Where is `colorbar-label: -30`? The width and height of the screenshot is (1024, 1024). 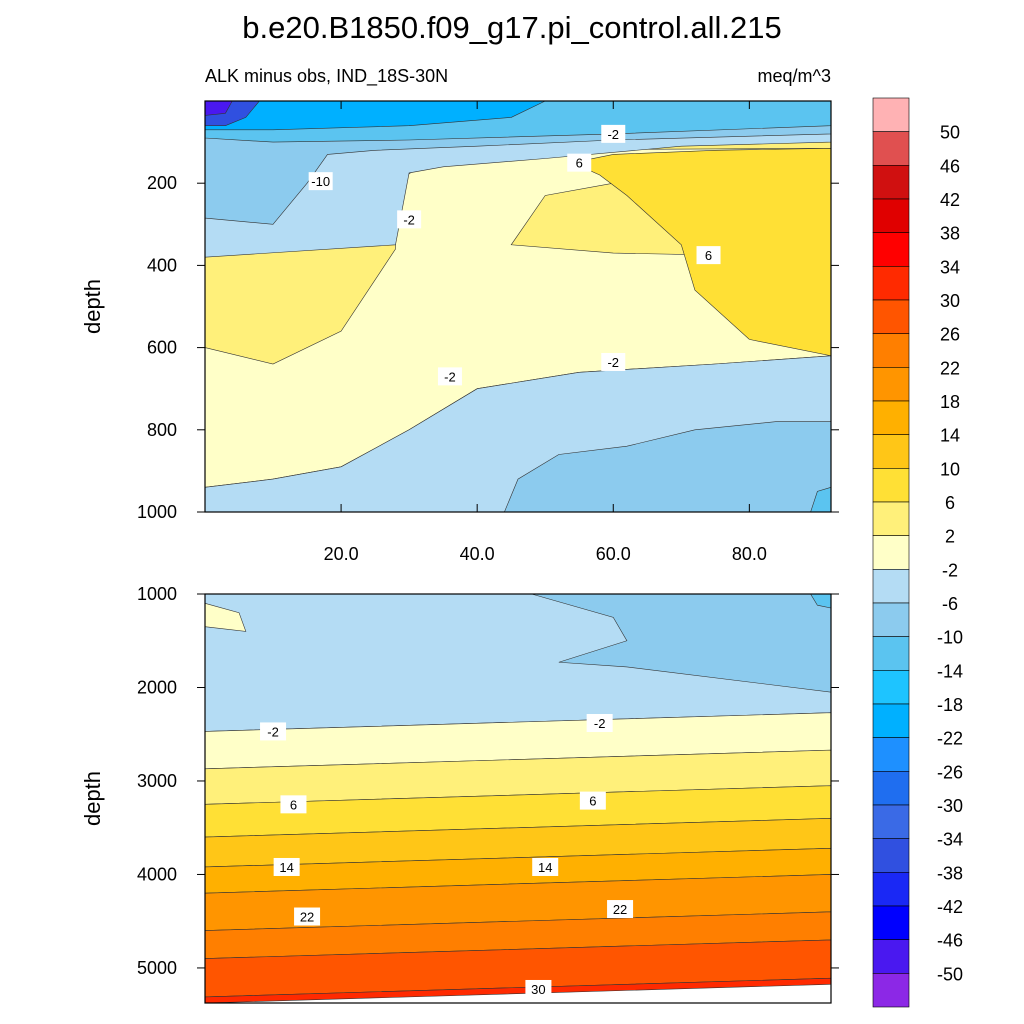 colorbar-label: -30 is located at coordinates (950, 806).